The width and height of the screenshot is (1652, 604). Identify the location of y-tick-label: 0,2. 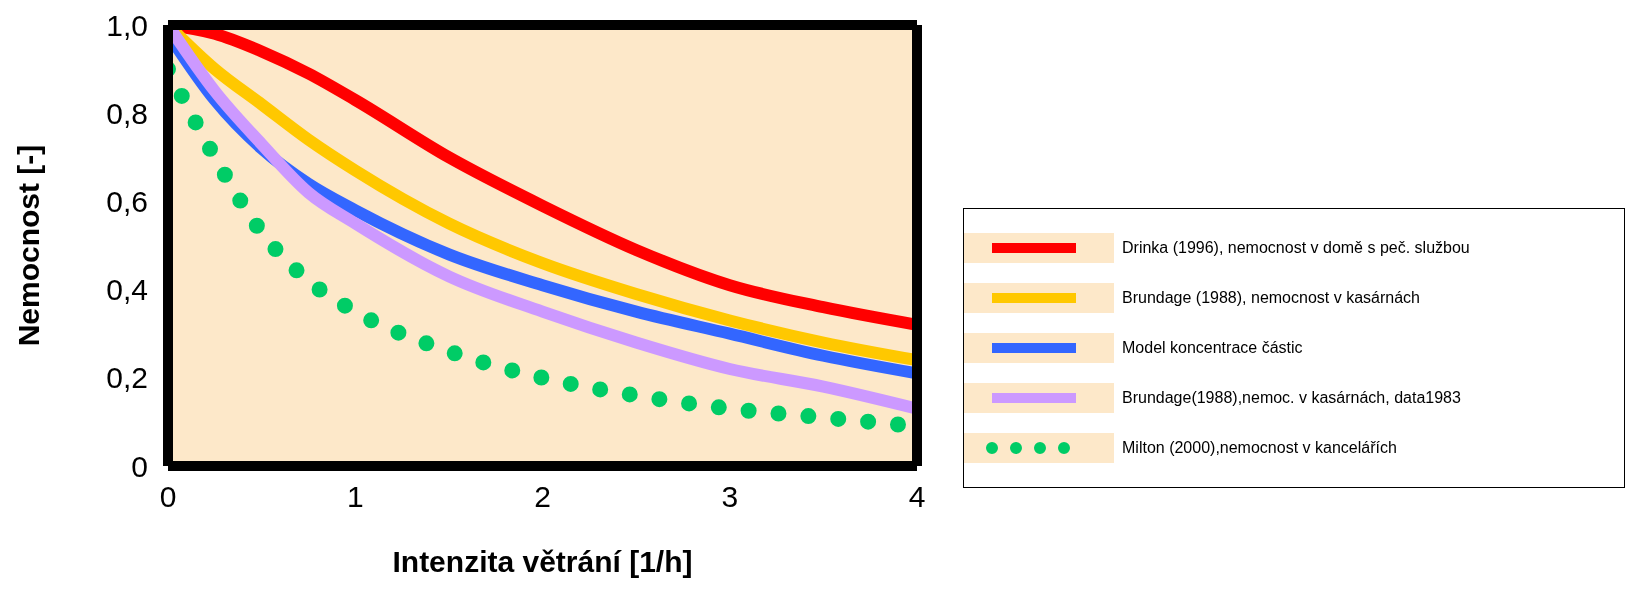
(127, 378).